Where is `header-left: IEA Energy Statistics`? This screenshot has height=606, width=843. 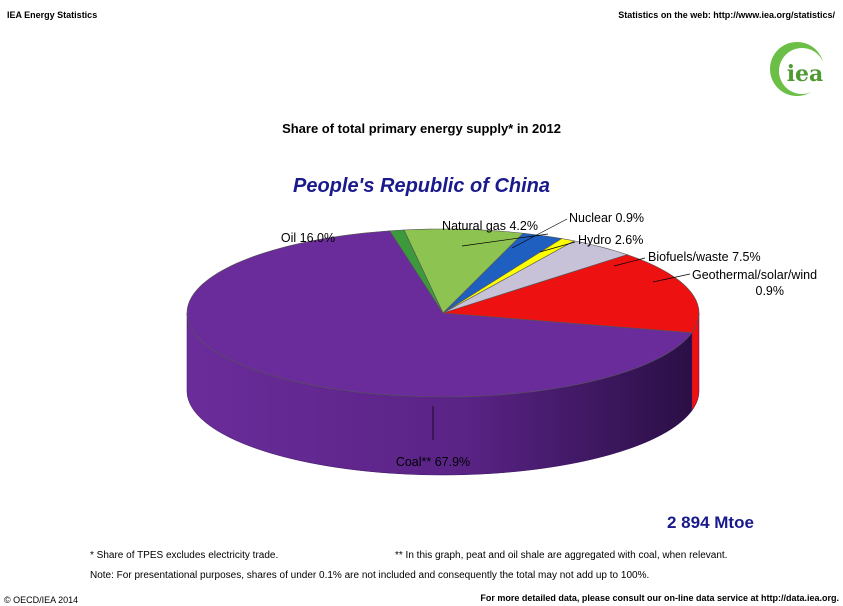
header-left: IEA Energy Statistics is located at coordinates (52, 15).